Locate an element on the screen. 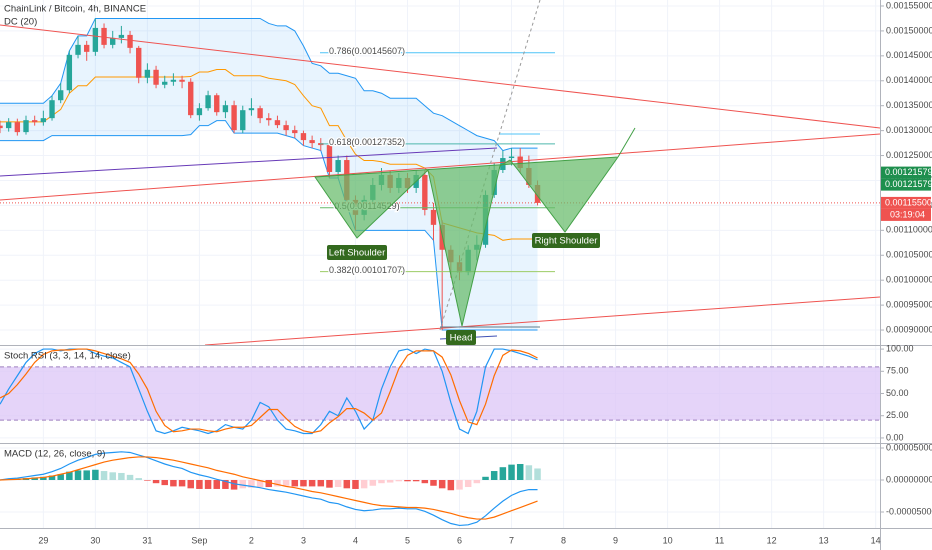  y-tick-label: 75.00 is located at coordinates (897, 371).